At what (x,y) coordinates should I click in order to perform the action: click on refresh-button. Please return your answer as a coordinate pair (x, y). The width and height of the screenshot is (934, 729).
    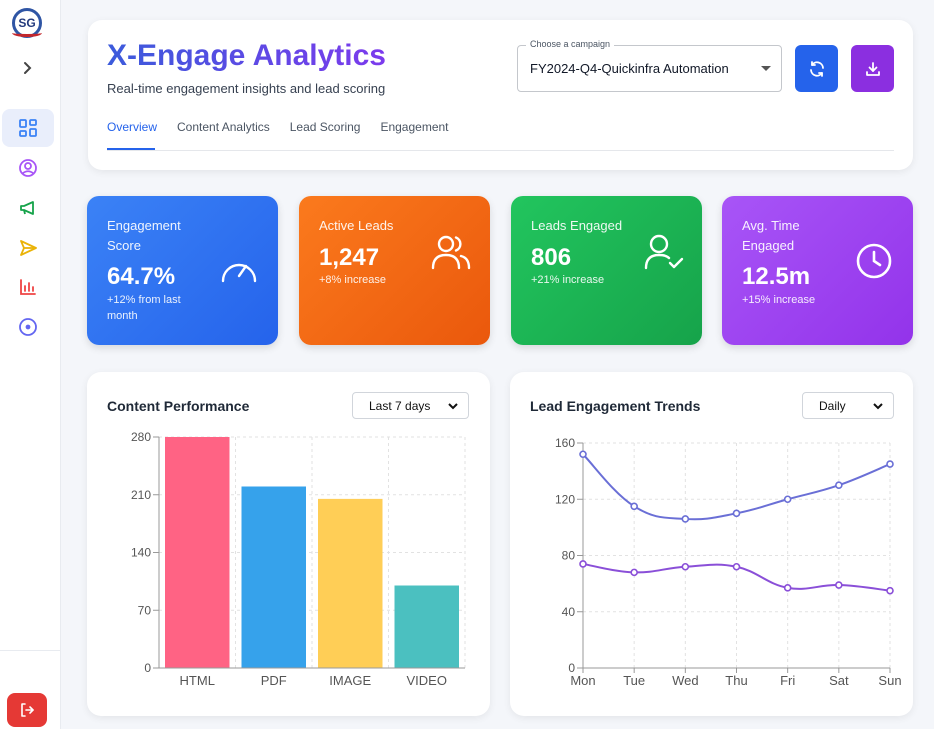
    Looking at the image, I should click on (816, 68).